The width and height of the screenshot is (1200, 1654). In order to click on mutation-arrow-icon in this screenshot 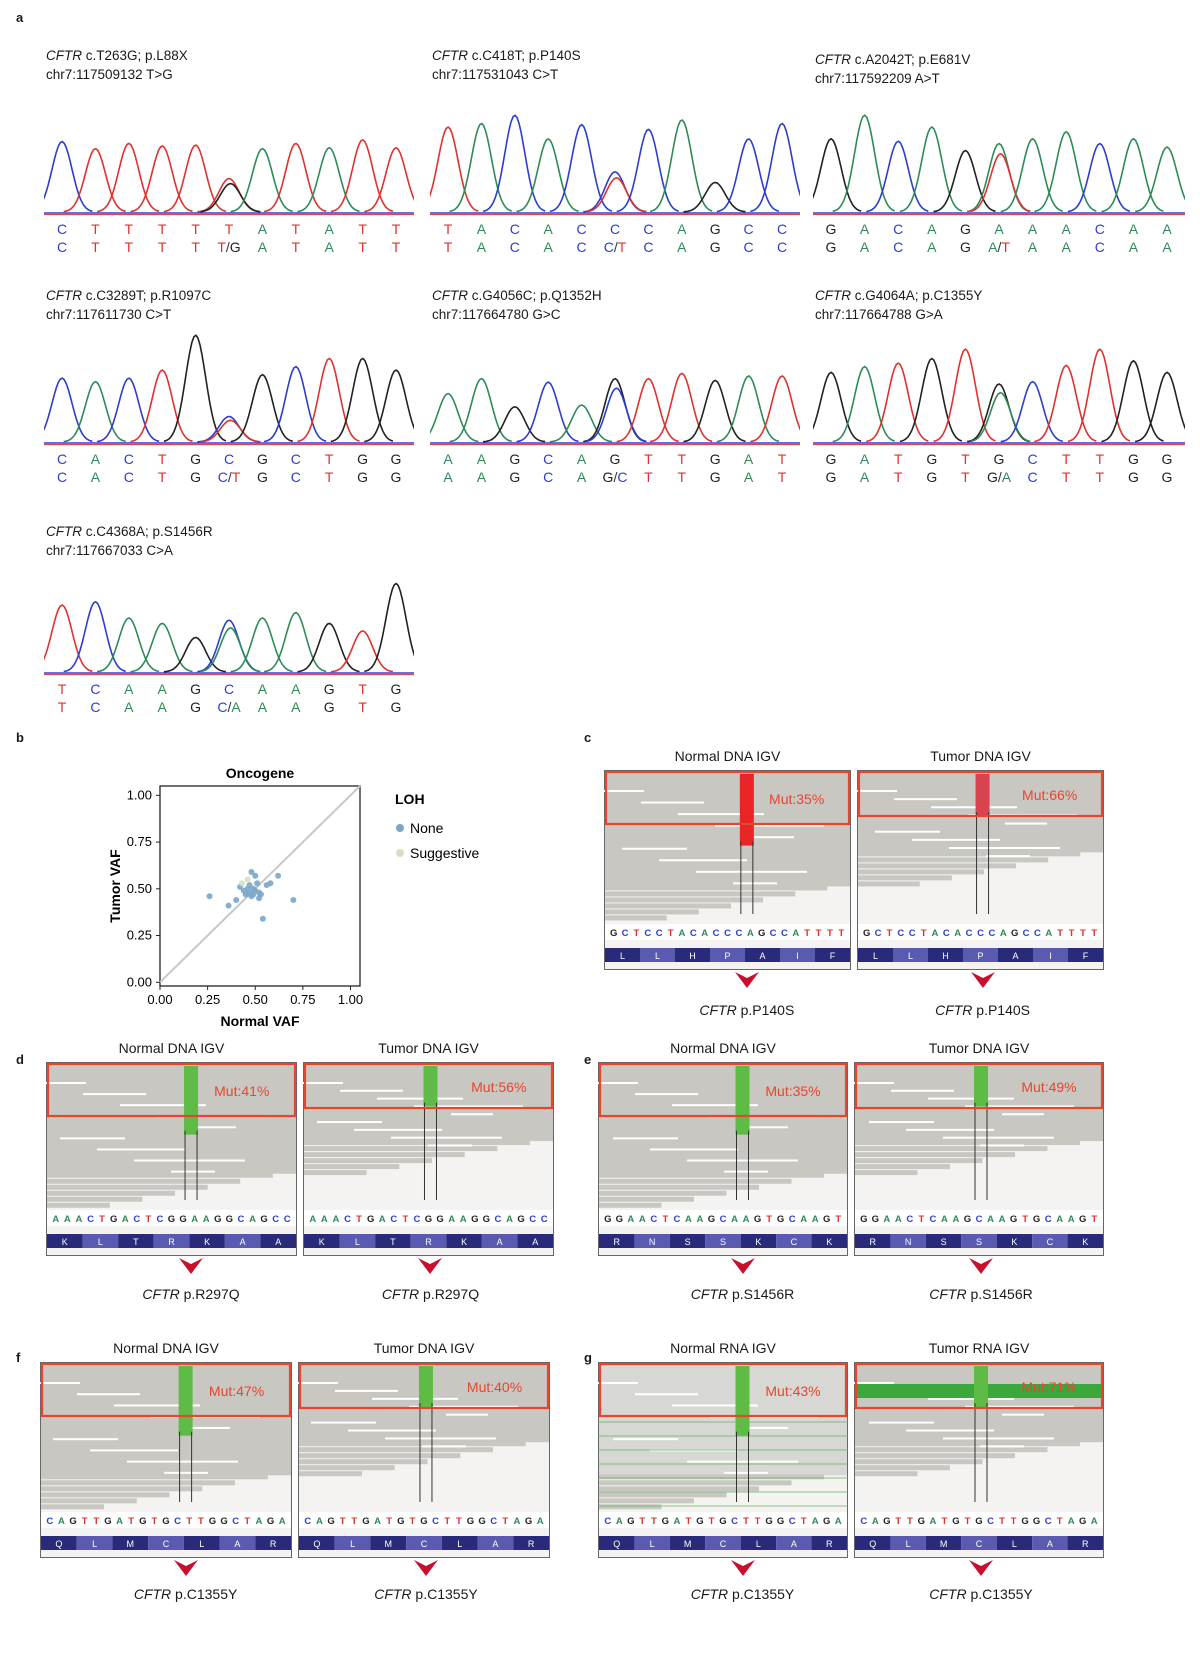, I will do `click(742, 1266)`.